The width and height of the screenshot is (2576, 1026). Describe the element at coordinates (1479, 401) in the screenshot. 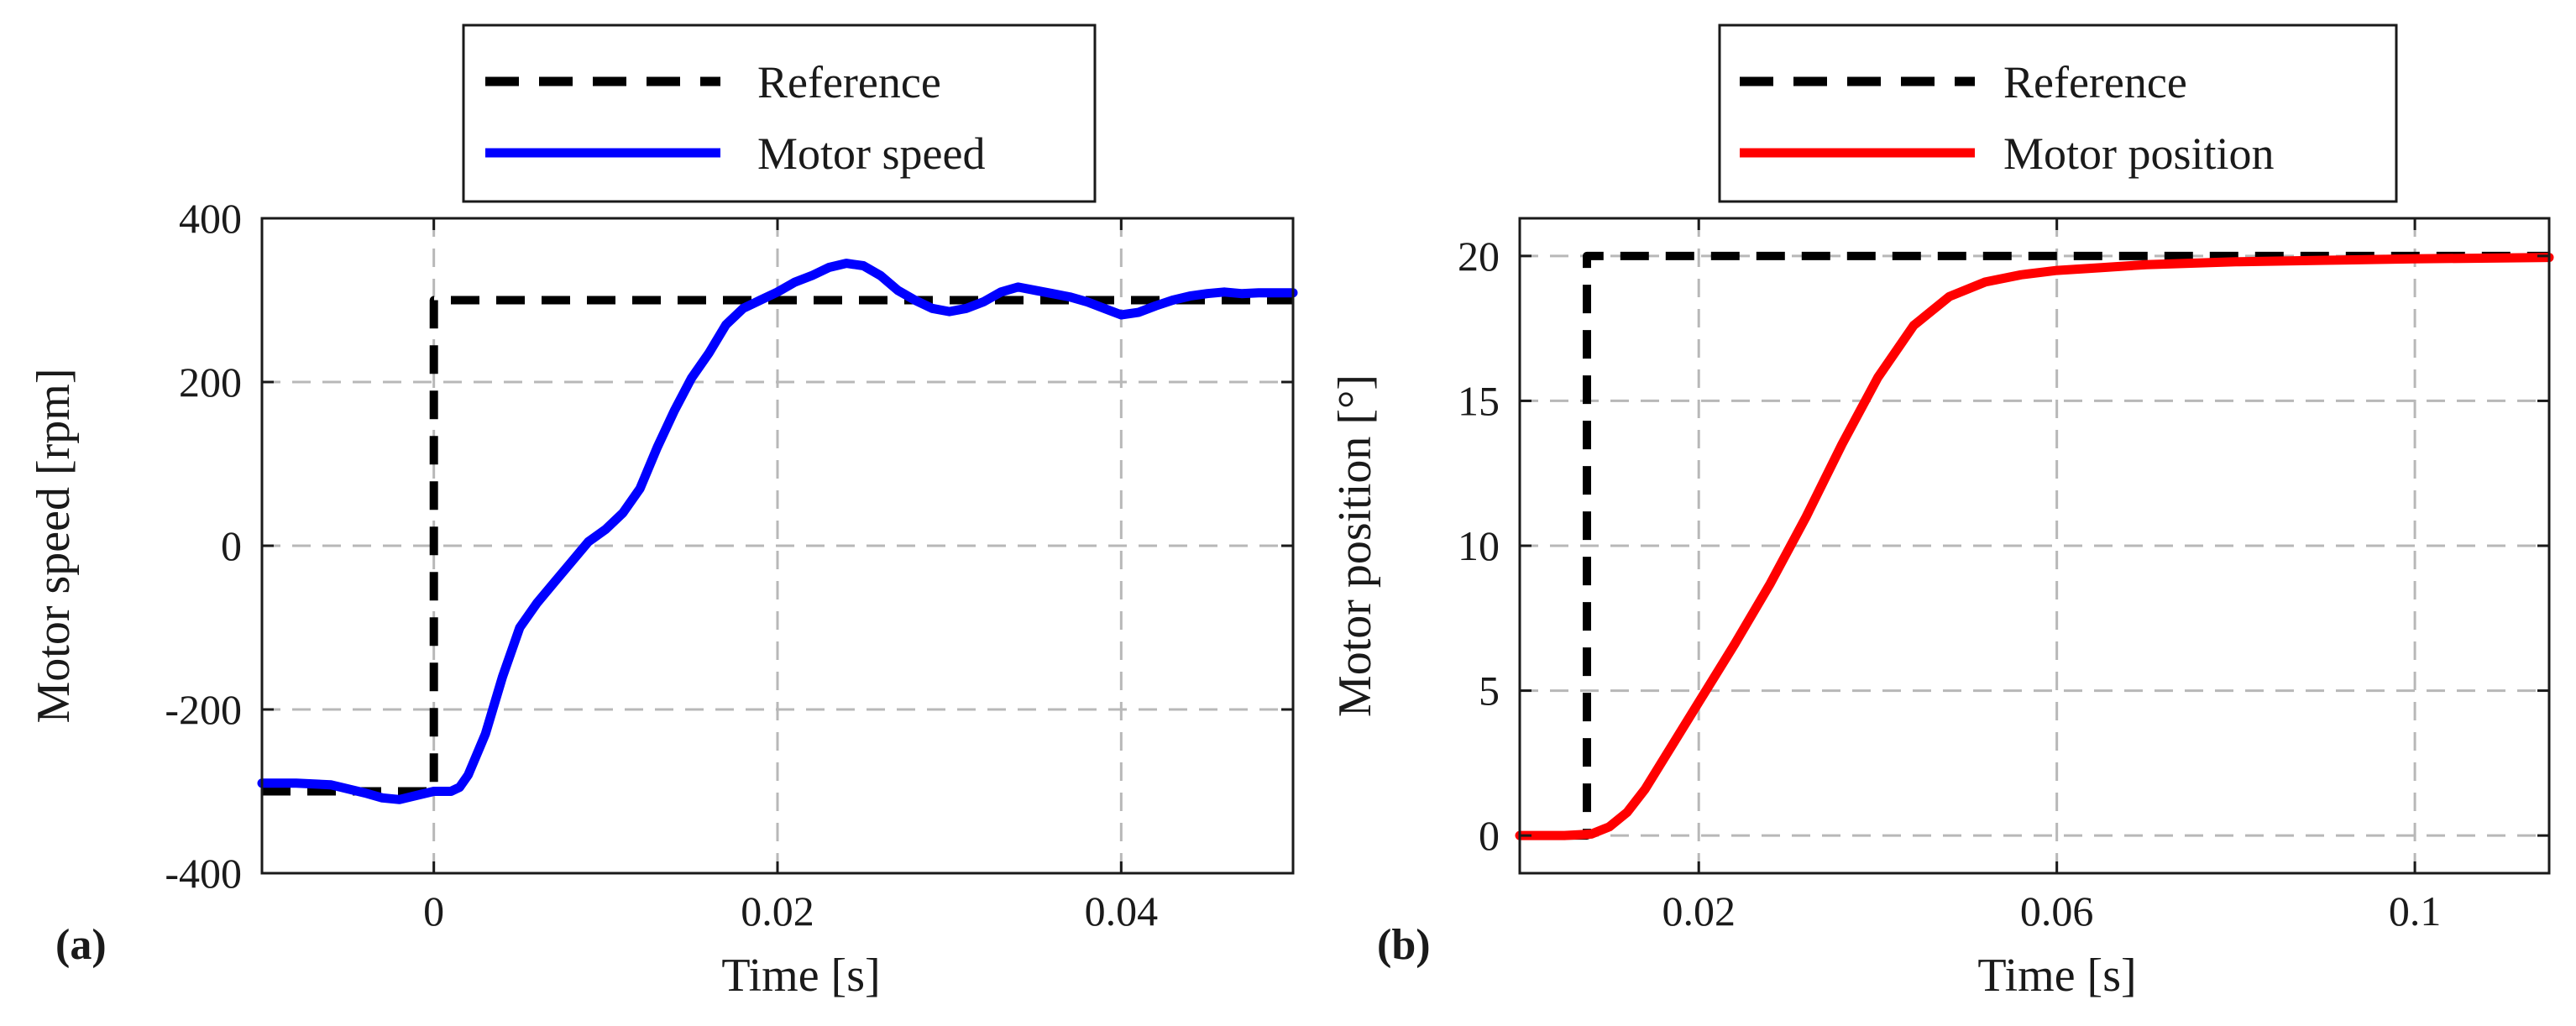

I see `panel-b-ytick-label: 15` at that location.